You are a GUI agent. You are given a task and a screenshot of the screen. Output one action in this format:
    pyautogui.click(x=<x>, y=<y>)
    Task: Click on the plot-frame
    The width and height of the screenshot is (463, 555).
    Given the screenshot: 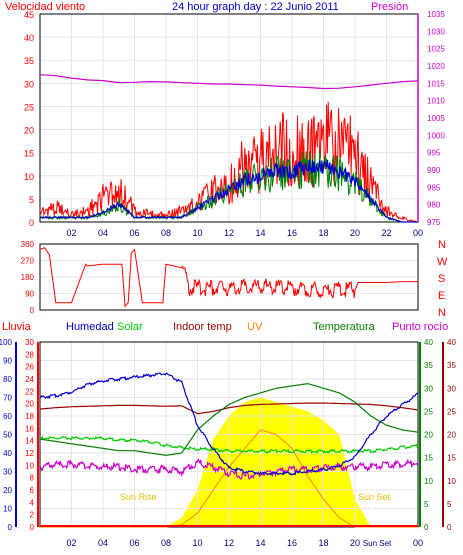 What is the action you would take?
    pyautogui.click(x=229, y=277)
    